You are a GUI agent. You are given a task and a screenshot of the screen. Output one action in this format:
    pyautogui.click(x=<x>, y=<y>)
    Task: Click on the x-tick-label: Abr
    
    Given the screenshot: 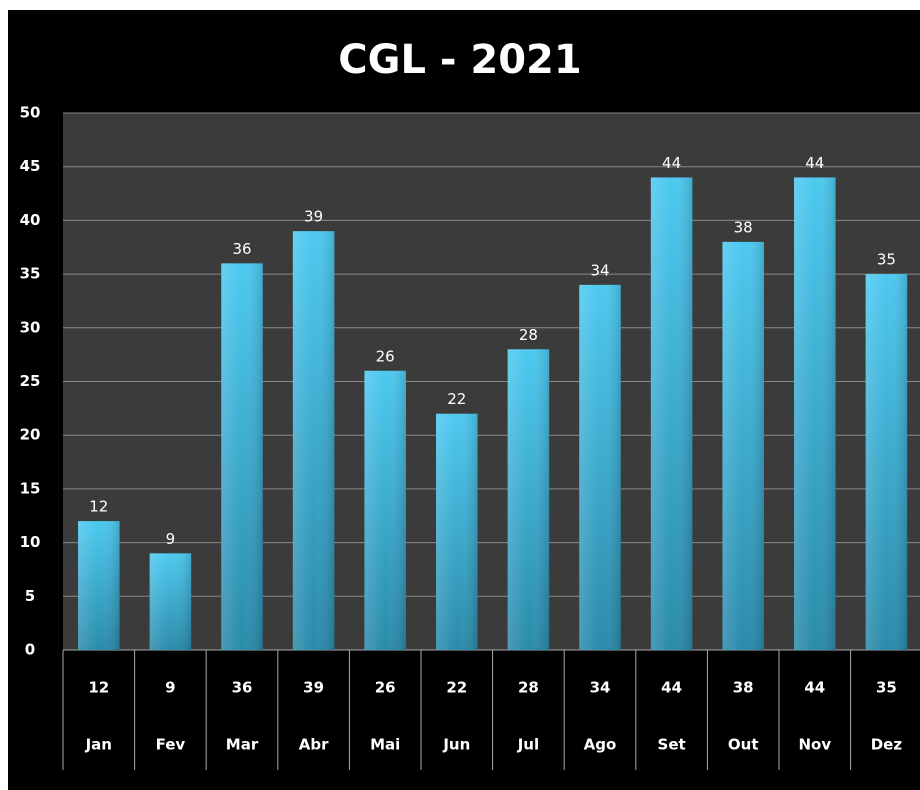 What is the action you would take?
    pyautogui.click(x=314, y=745)
    